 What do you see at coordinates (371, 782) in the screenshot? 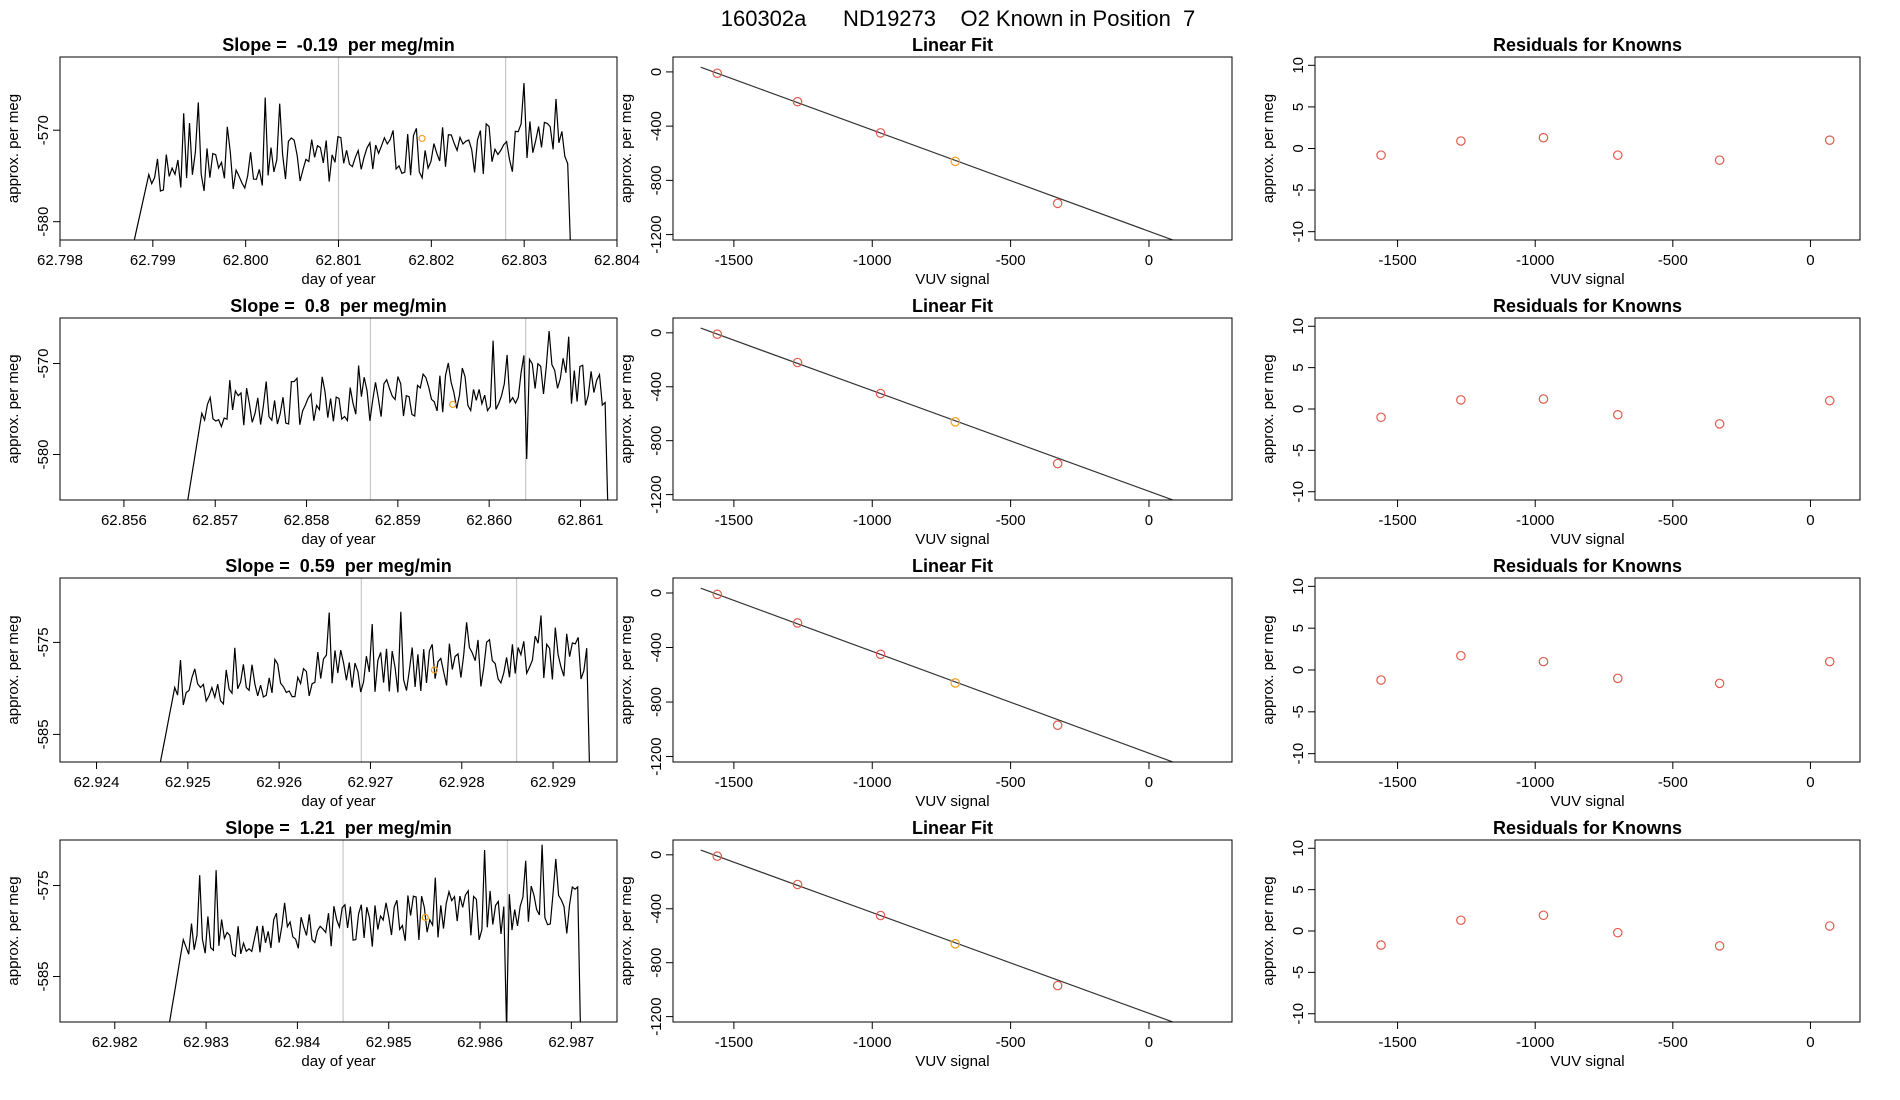
I see `x-tick-label: 62.927` at bounding box center [371, 782].